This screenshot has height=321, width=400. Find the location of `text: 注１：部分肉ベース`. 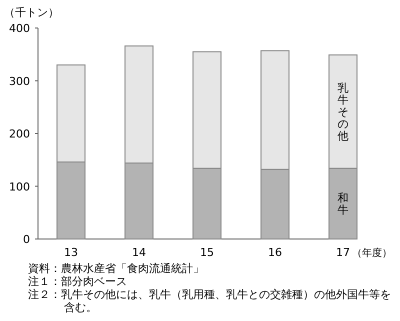

text: 注１：部分肉ベース is located at coordinates (78, 281).